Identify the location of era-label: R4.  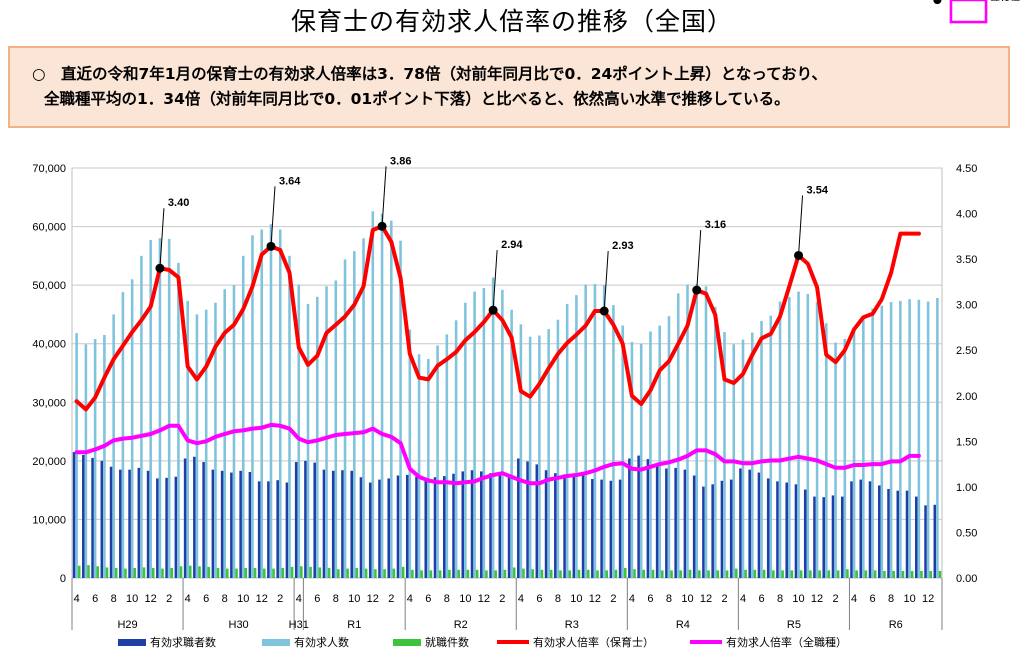
(683, 625).